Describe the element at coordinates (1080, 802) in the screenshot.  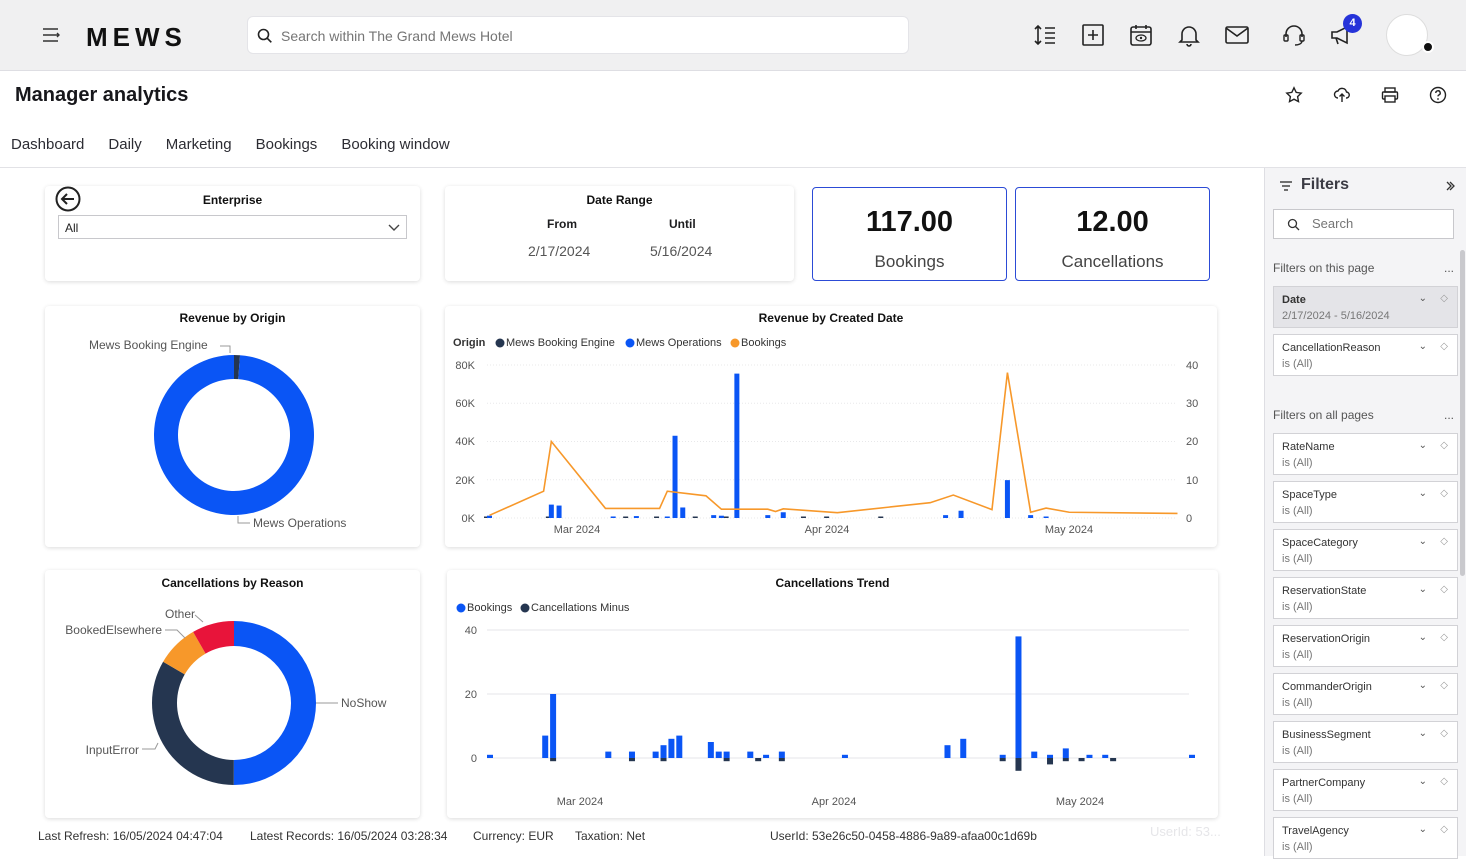
I see `x-tick: May 2024` at that location.